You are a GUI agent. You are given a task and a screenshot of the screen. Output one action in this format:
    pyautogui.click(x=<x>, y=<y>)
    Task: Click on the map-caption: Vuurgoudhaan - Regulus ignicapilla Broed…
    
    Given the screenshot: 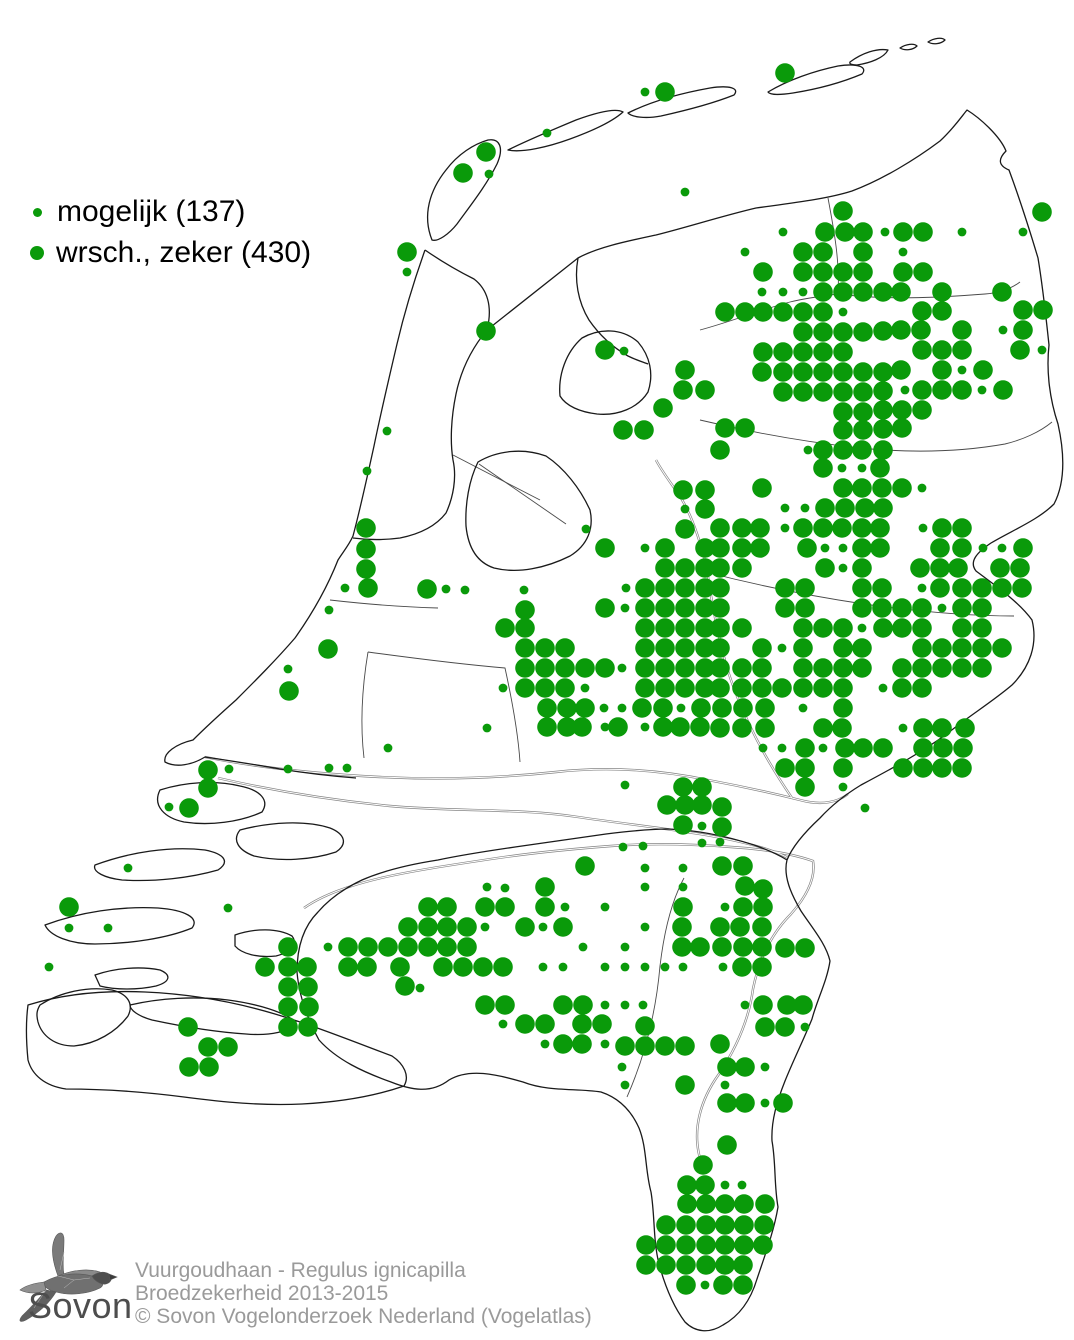 What is the action you would take?
    pyautogui.click(x=363, y=1293)
    